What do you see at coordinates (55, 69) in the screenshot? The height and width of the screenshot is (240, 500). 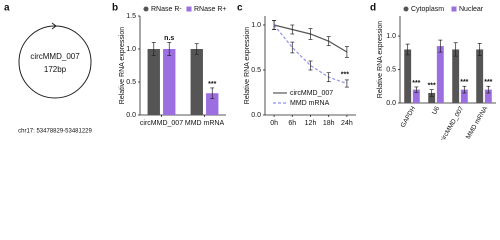 I see `circrna-size: 172bp` at bounding box center [55, 69].